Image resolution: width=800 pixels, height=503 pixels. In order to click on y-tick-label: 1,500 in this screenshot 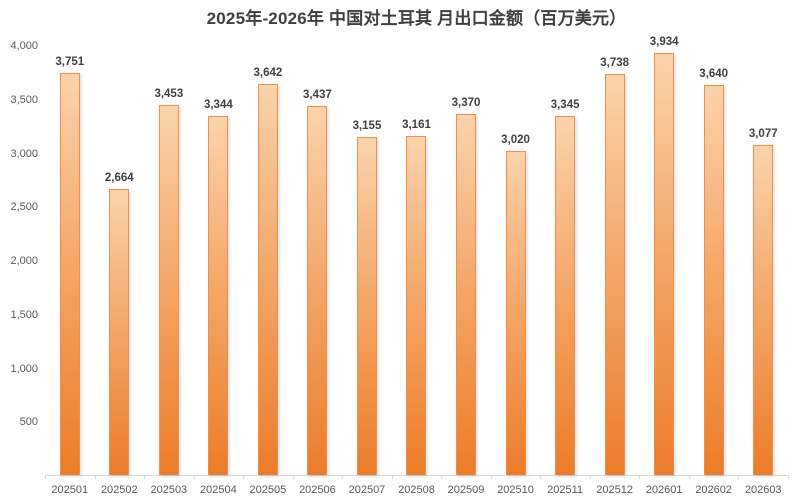, I will do `click(24, 314)`.